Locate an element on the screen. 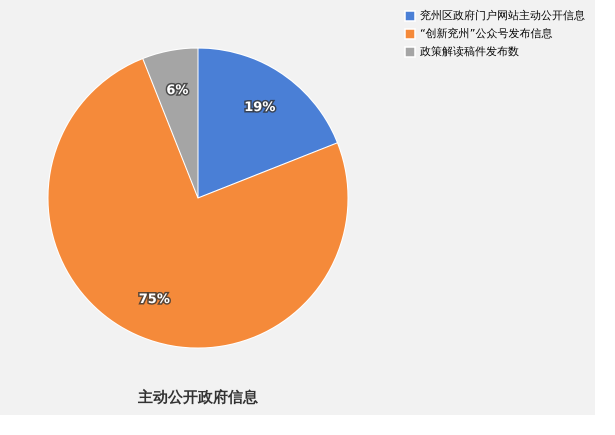 This screenshot has width=615, height=435. data-label: 6% is located at coordinates (177, 90).